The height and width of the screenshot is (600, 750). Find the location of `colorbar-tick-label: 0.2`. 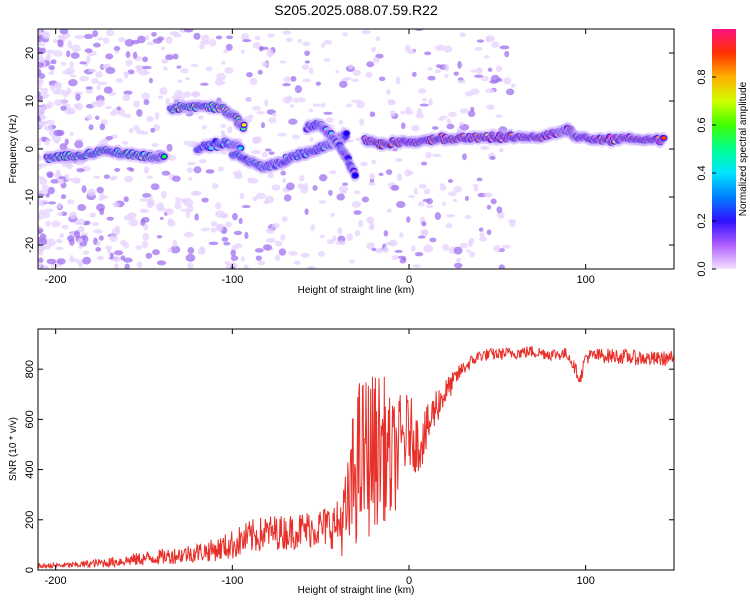

colorbar-tick-label: 0.2 is located at coordinates (702, 220).